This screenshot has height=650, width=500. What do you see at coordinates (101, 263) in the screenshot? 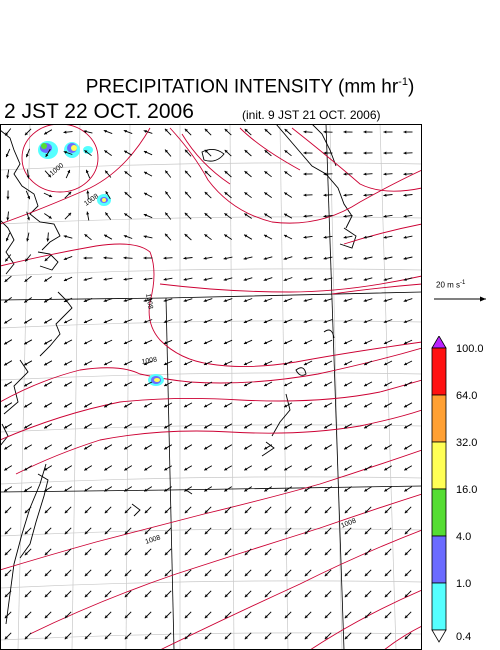
I see `precipitation-patches` at bounding box center [101, 263].